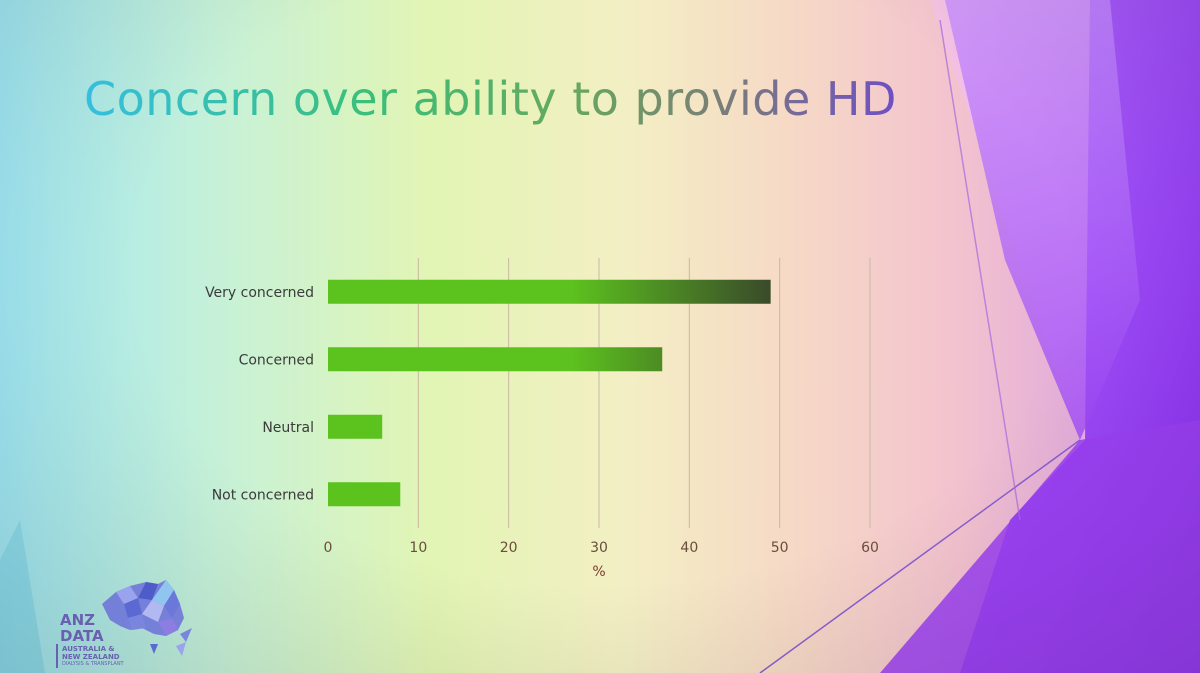 Image resolution: width=1200 pixels, height=673 pixels. I want to click on category-label: Concerned, so click(276, 360).